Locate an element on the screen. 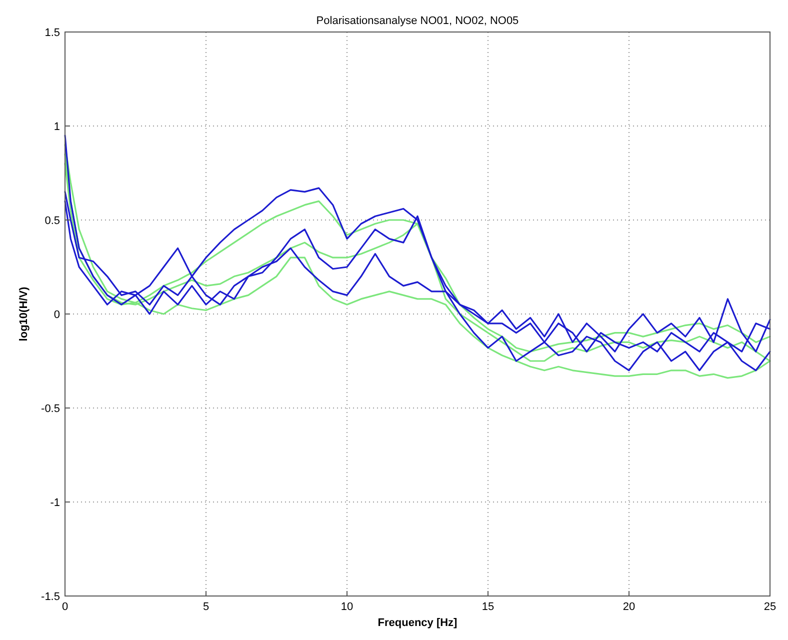 This screenshot has height=640, width=788. x-axis-title: Frequency [Hz] is located at coordinates (418, 623).